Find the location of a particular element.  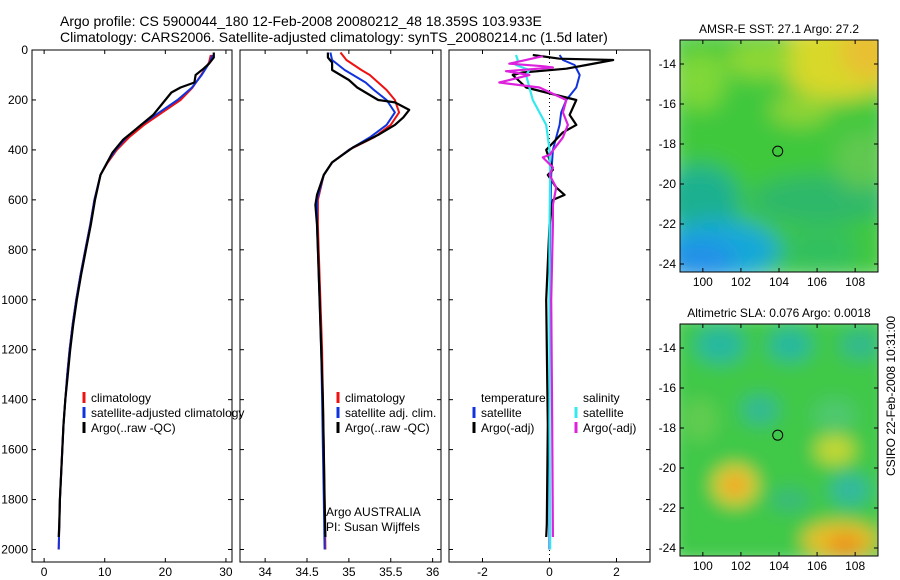

salinity-legend-label: climatology is located at coordinates (375, 398).